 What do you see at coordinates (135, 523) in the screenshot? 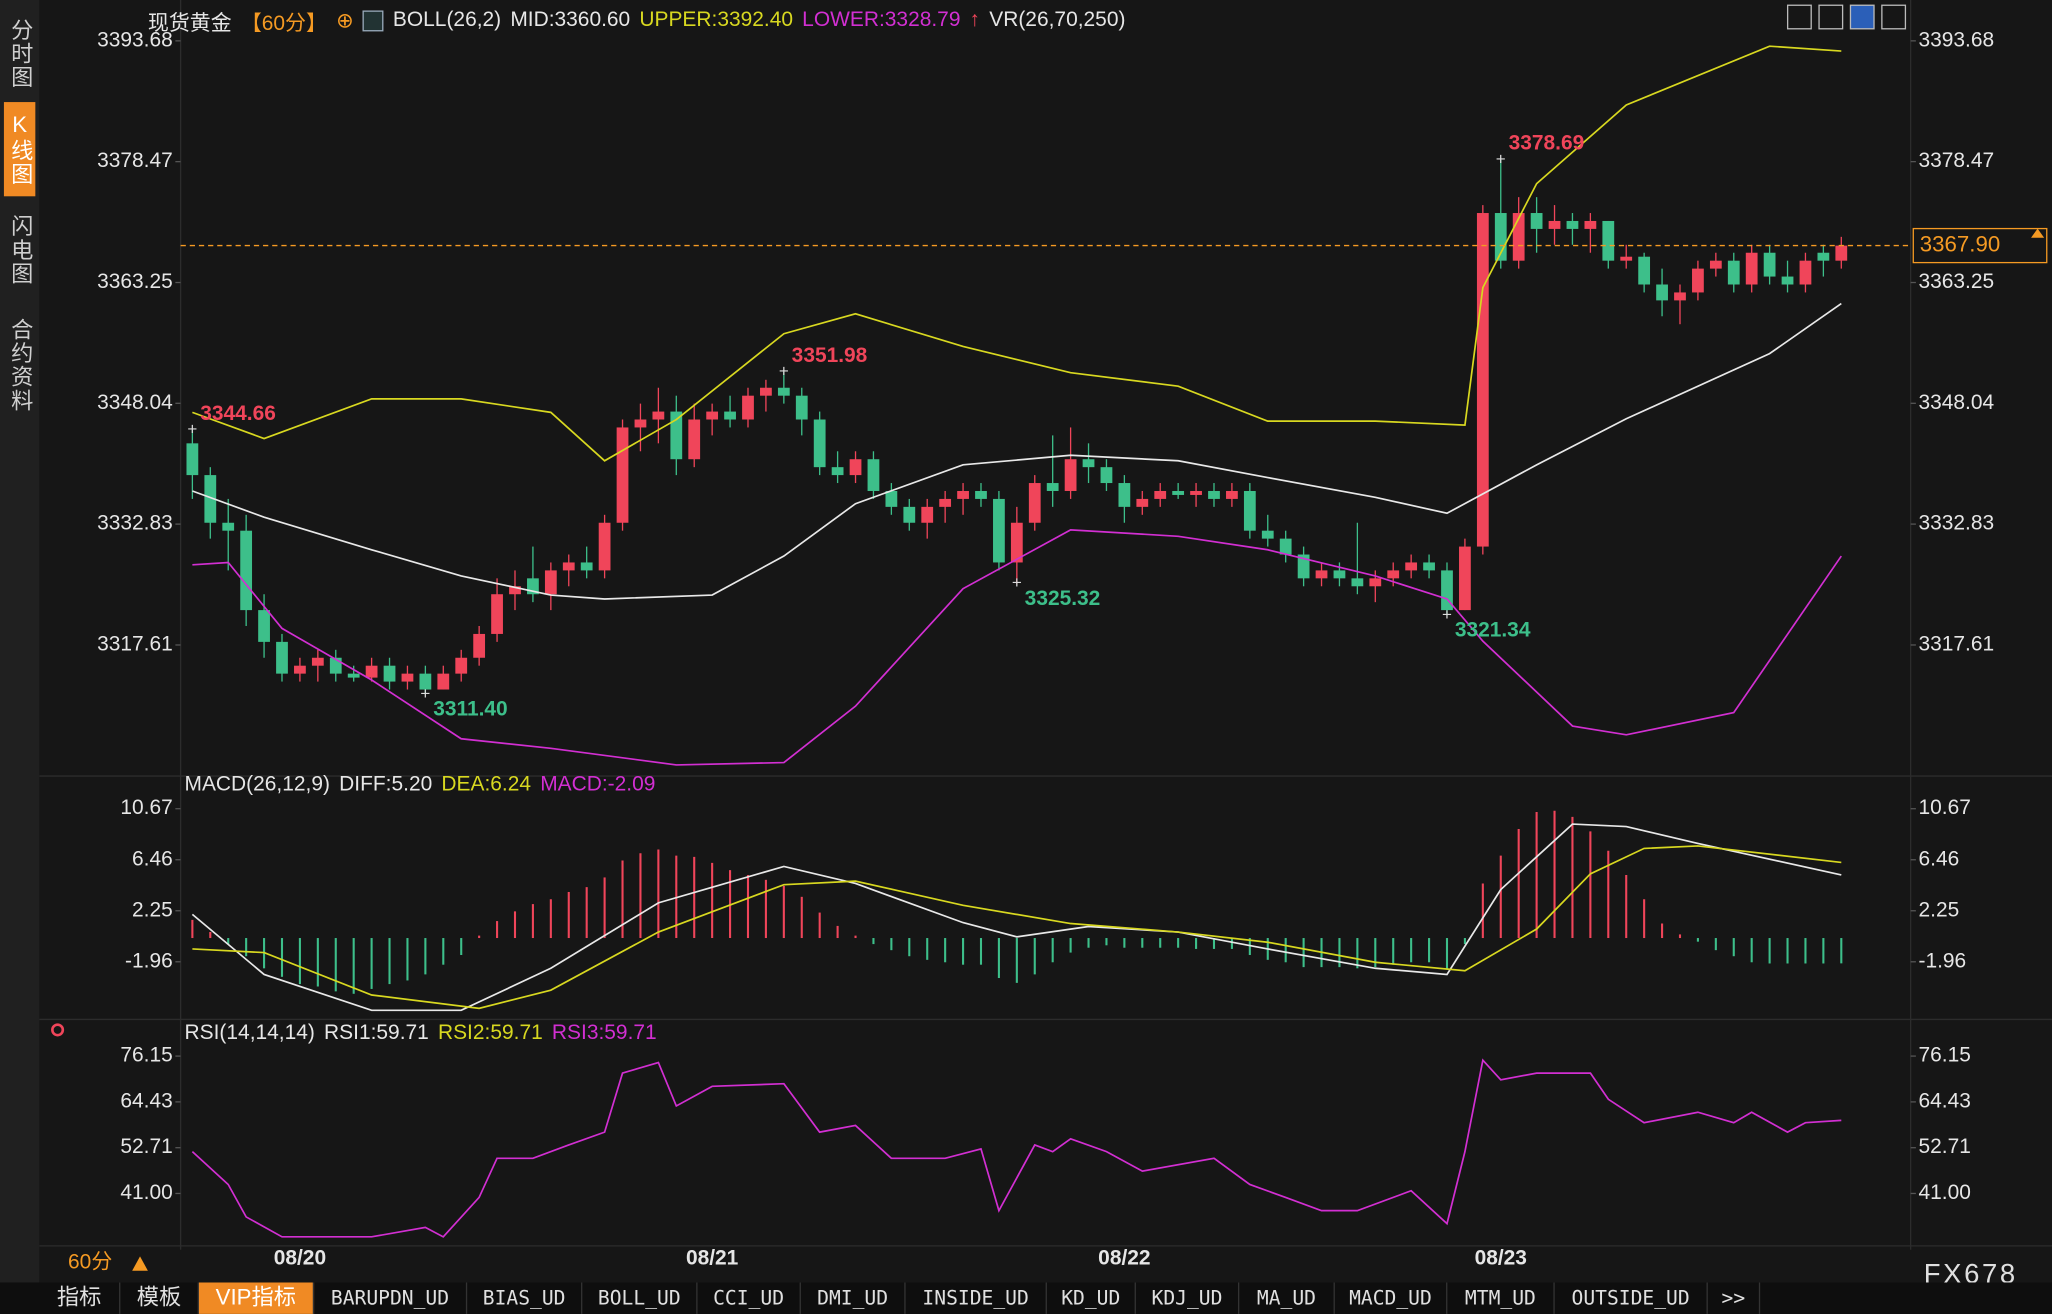
I see `y-tick-label: 3332.83` at bounding box center [135, 523].